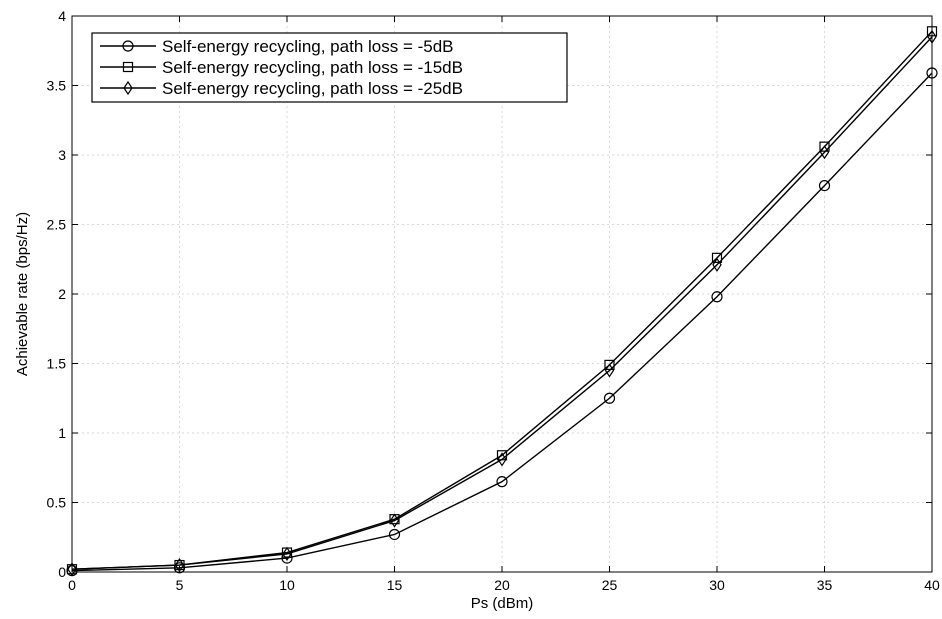  I want to click on x-tick-label: 35, so click(825, 585).